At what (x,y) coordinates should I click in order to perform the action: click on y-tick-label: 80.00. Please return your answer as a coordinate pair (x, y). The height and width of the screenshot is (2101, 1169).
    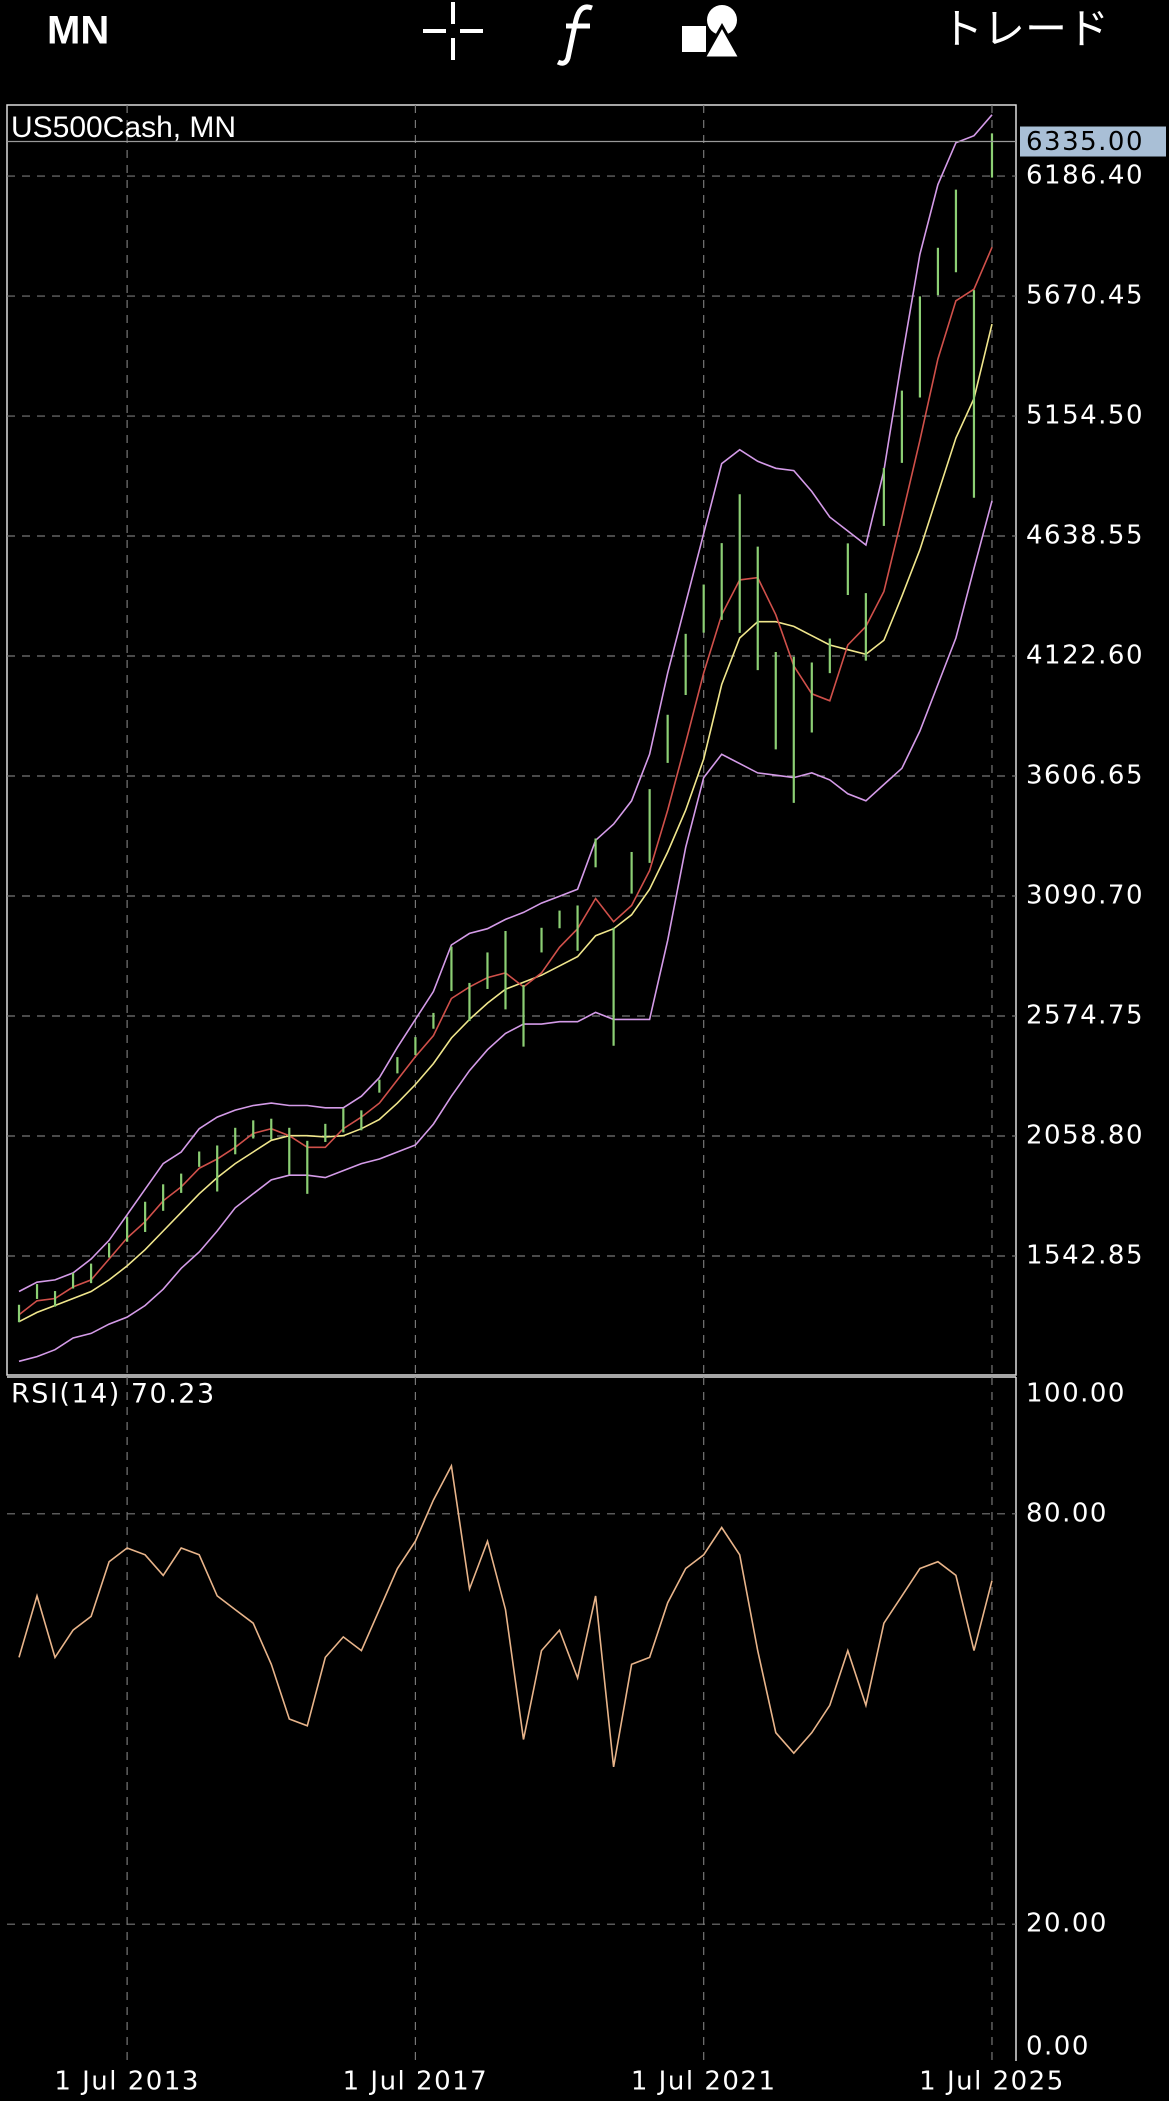
    Looking at the image, I should click on (1067, 1513).